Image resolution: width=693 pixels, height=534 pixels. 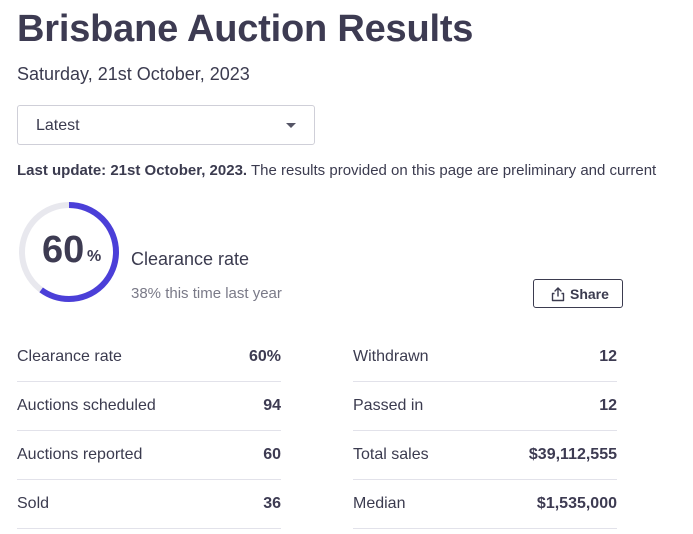 I want to click on stat-label: Withdrawn, so click(x=391, y=356).